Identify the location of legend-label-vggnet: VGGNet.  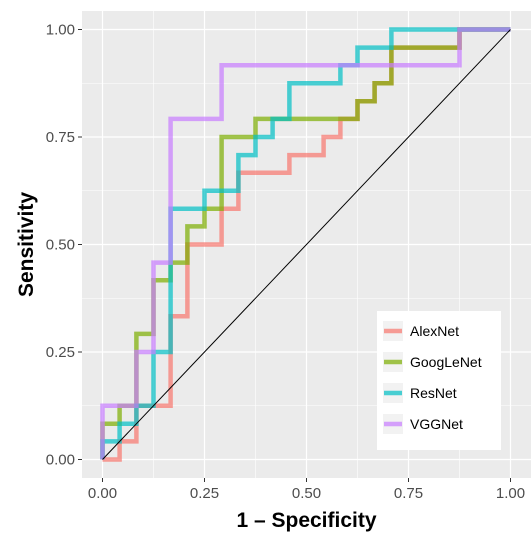
(436, 424).